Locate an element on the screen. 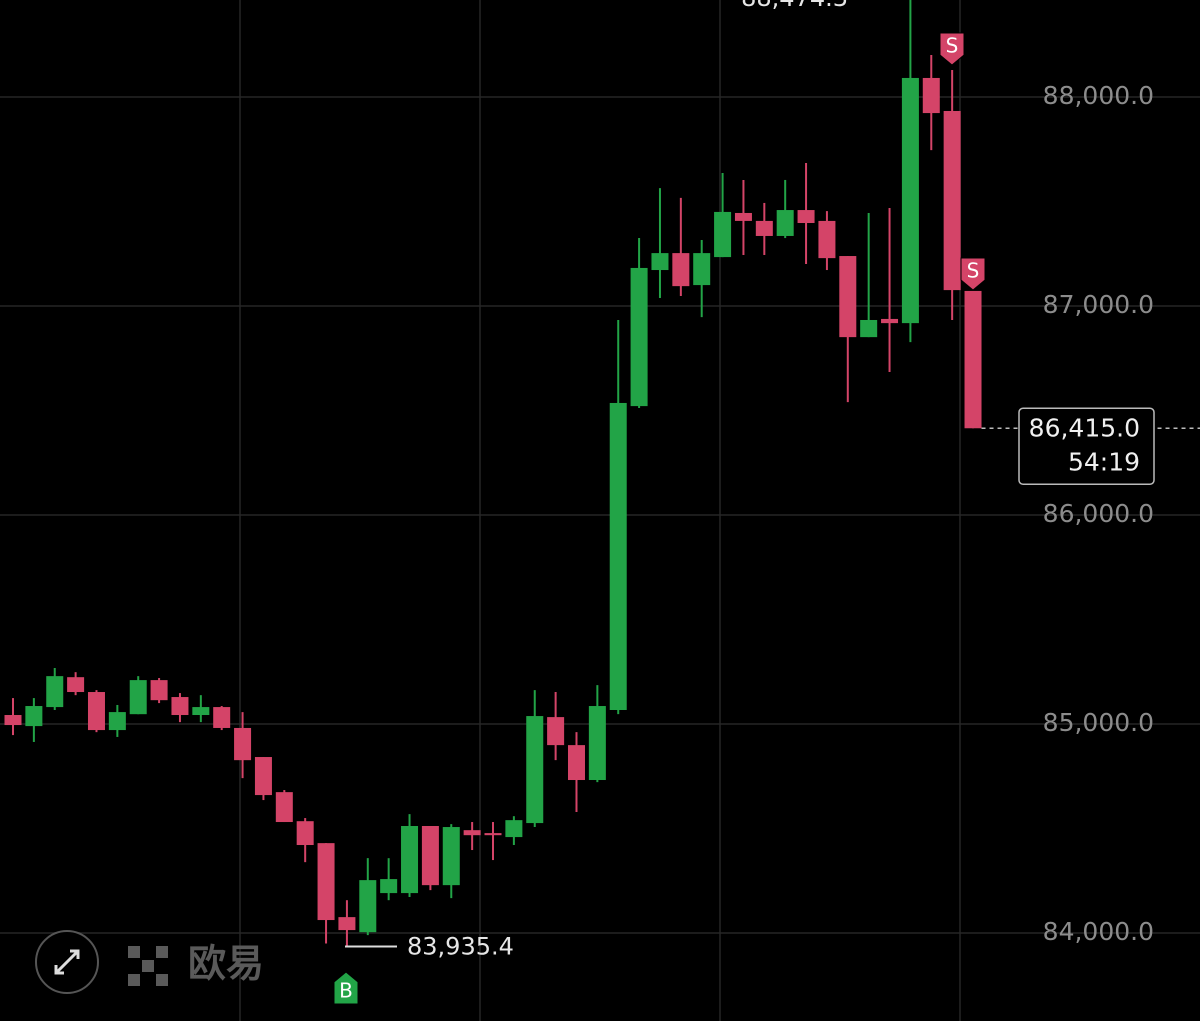 The height and width of the screenshot is (1021, 1200). y-axis: 84,000.0 85,000.0 86,000.0 87,000.0 88,000.0 is located at coordinates (1098, 513).